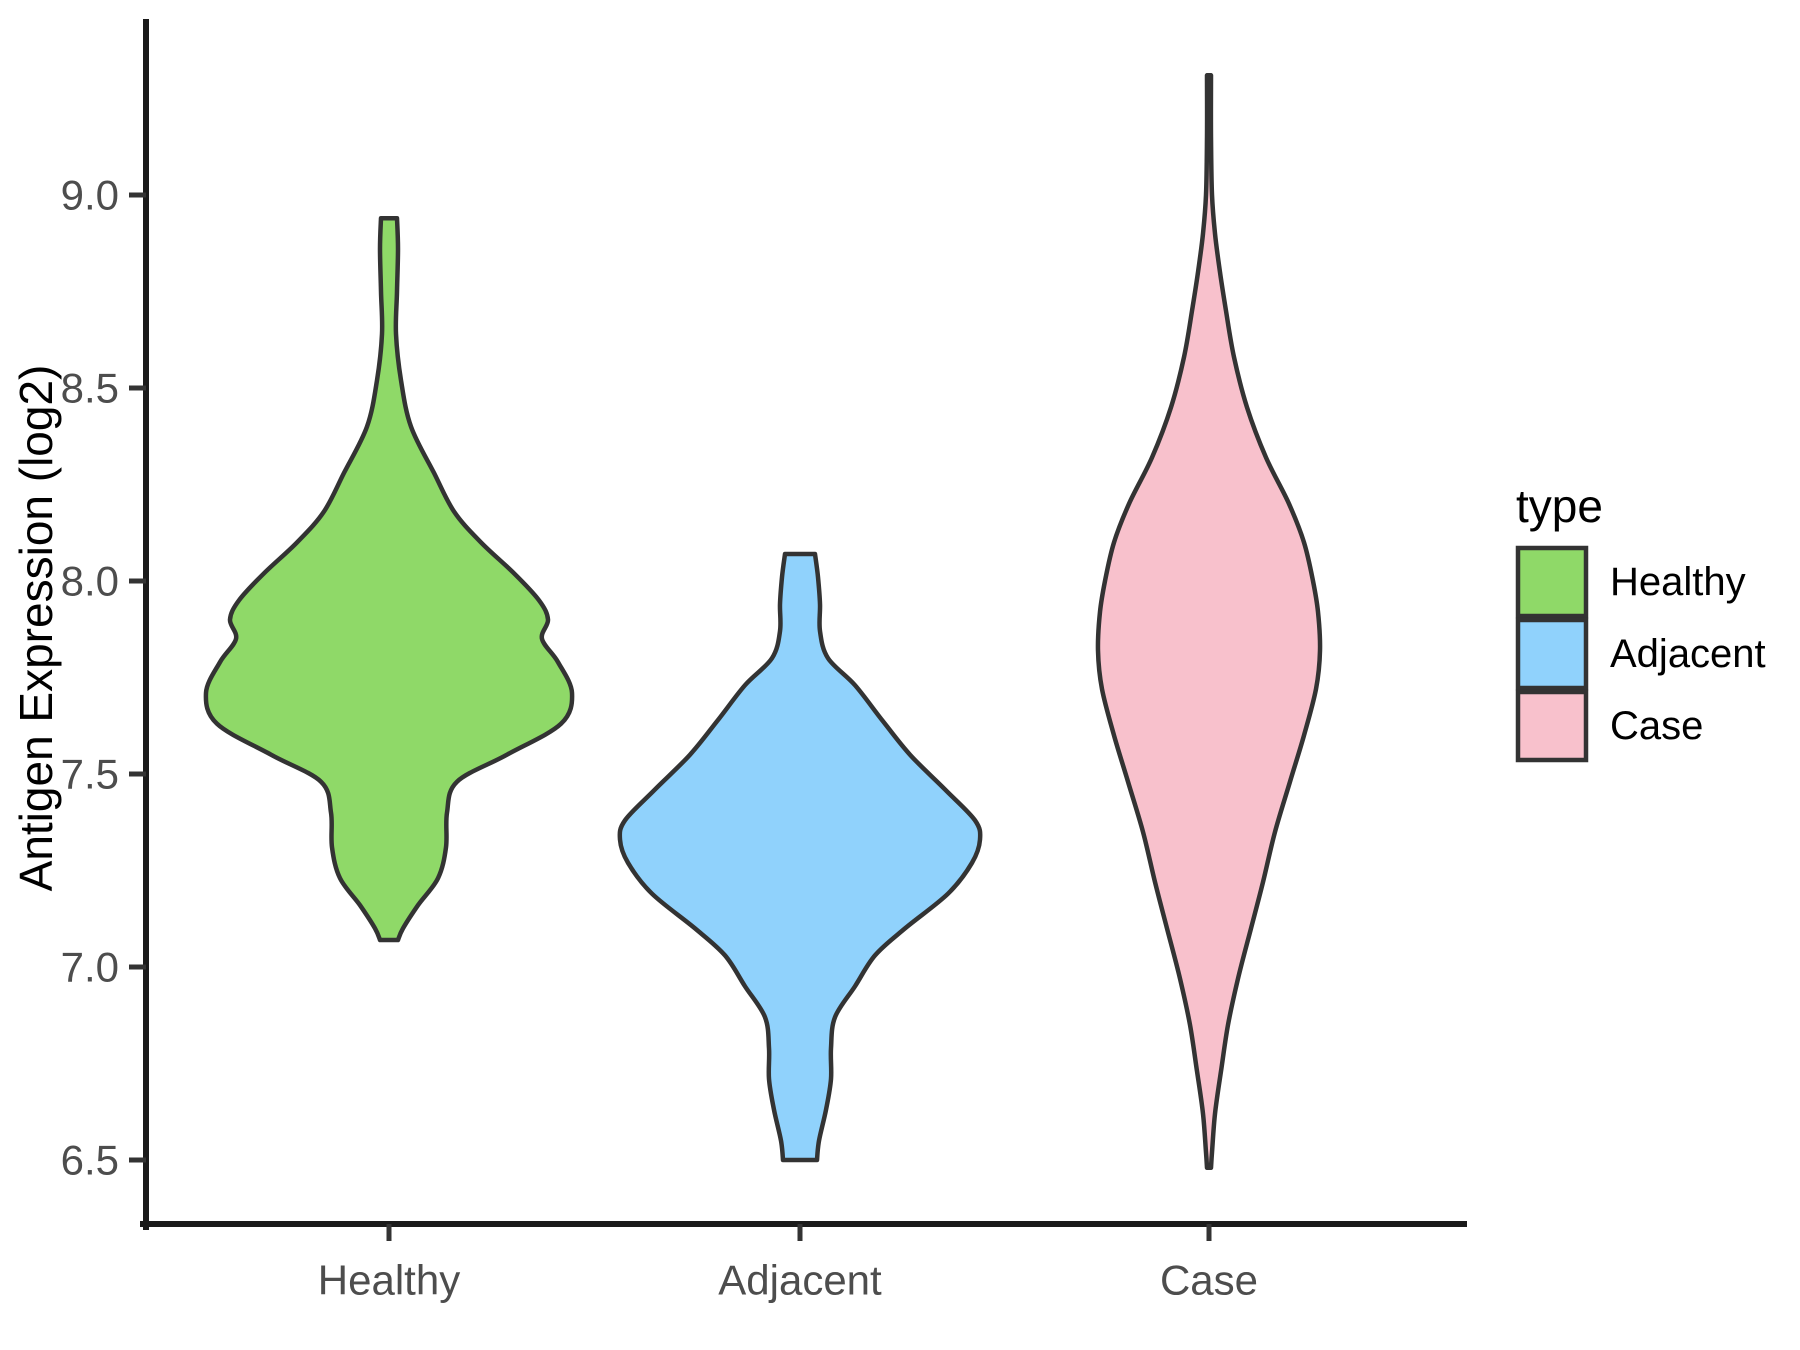 Image resolution: width=1800 pixels, height=1350 pixels. Describe the element at coordinates (90, 1160) in the screenshot. I see `y-tick-label: 6.5` at that location.